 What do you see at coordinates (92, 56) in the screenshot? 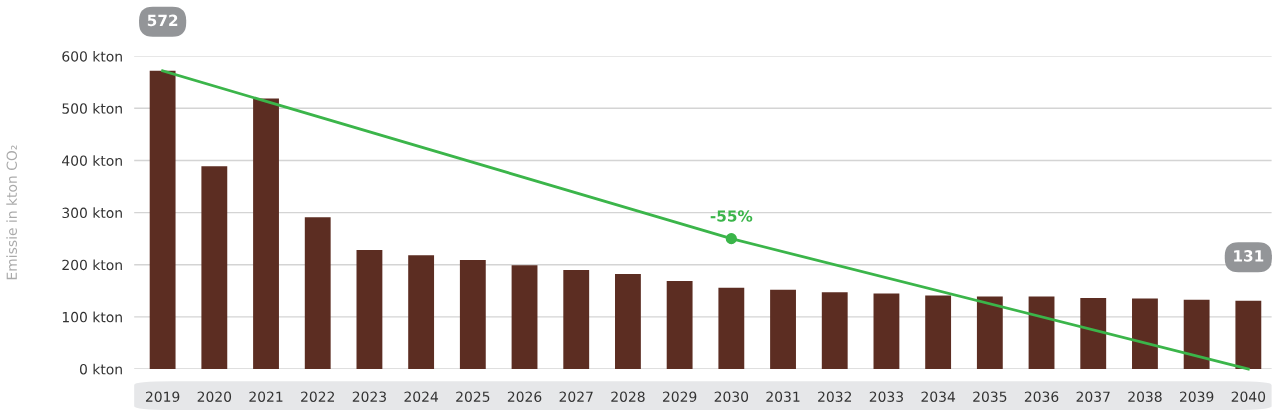
I see `y-tick-label: 600 kton` at bounding box center [92, 56].